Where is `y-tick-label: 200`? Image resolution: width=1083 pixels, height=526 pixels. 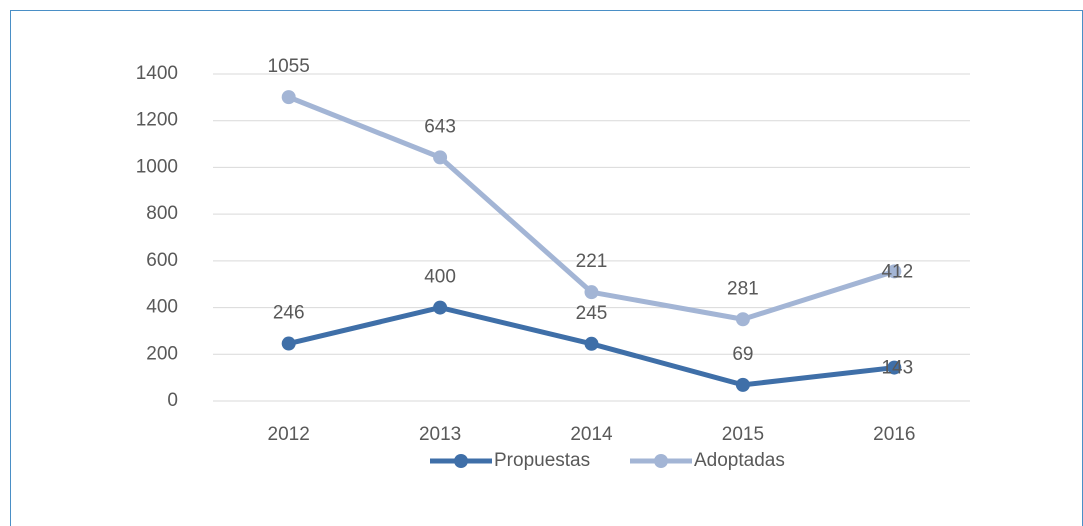 y-tick-label: 200 is located at coordinates (162, 353).